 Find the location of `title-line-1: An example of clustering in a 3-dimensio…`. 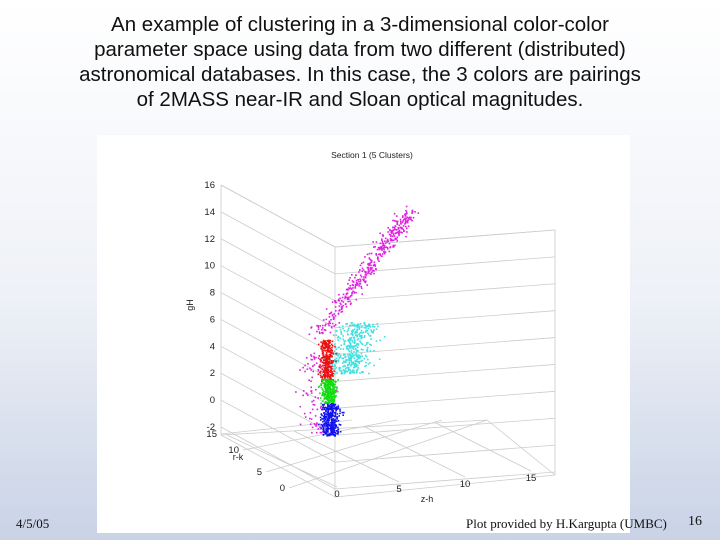

title-line-1: An example of clustering in a 3-dimensio… is located at coordinates (360, 24).